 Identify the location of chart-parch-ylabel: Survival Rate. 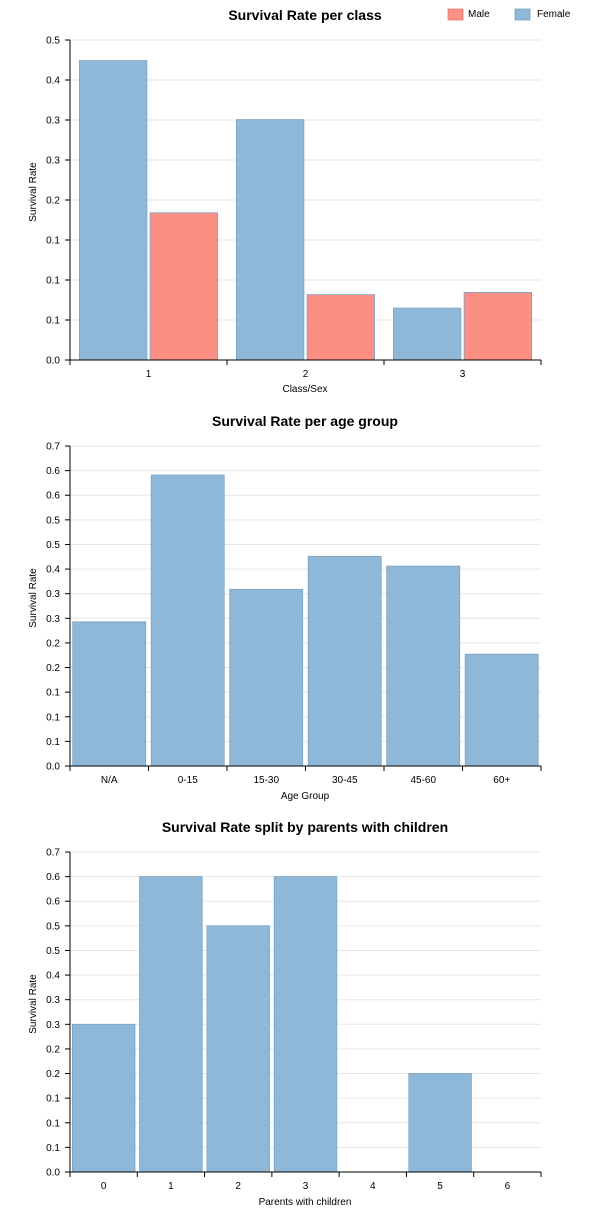
(33, 1004).